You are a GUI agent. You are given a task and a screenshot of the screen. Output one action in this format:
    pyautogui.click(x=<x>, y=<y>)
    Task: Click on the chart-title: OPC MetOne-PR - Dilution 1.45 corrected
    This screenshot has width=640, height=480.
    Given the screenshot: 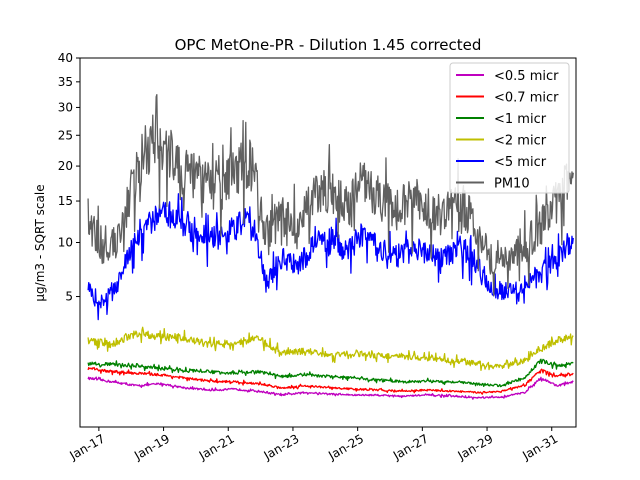 What is the action you would take?
    pyautogui.click(x=328, y=45)
    